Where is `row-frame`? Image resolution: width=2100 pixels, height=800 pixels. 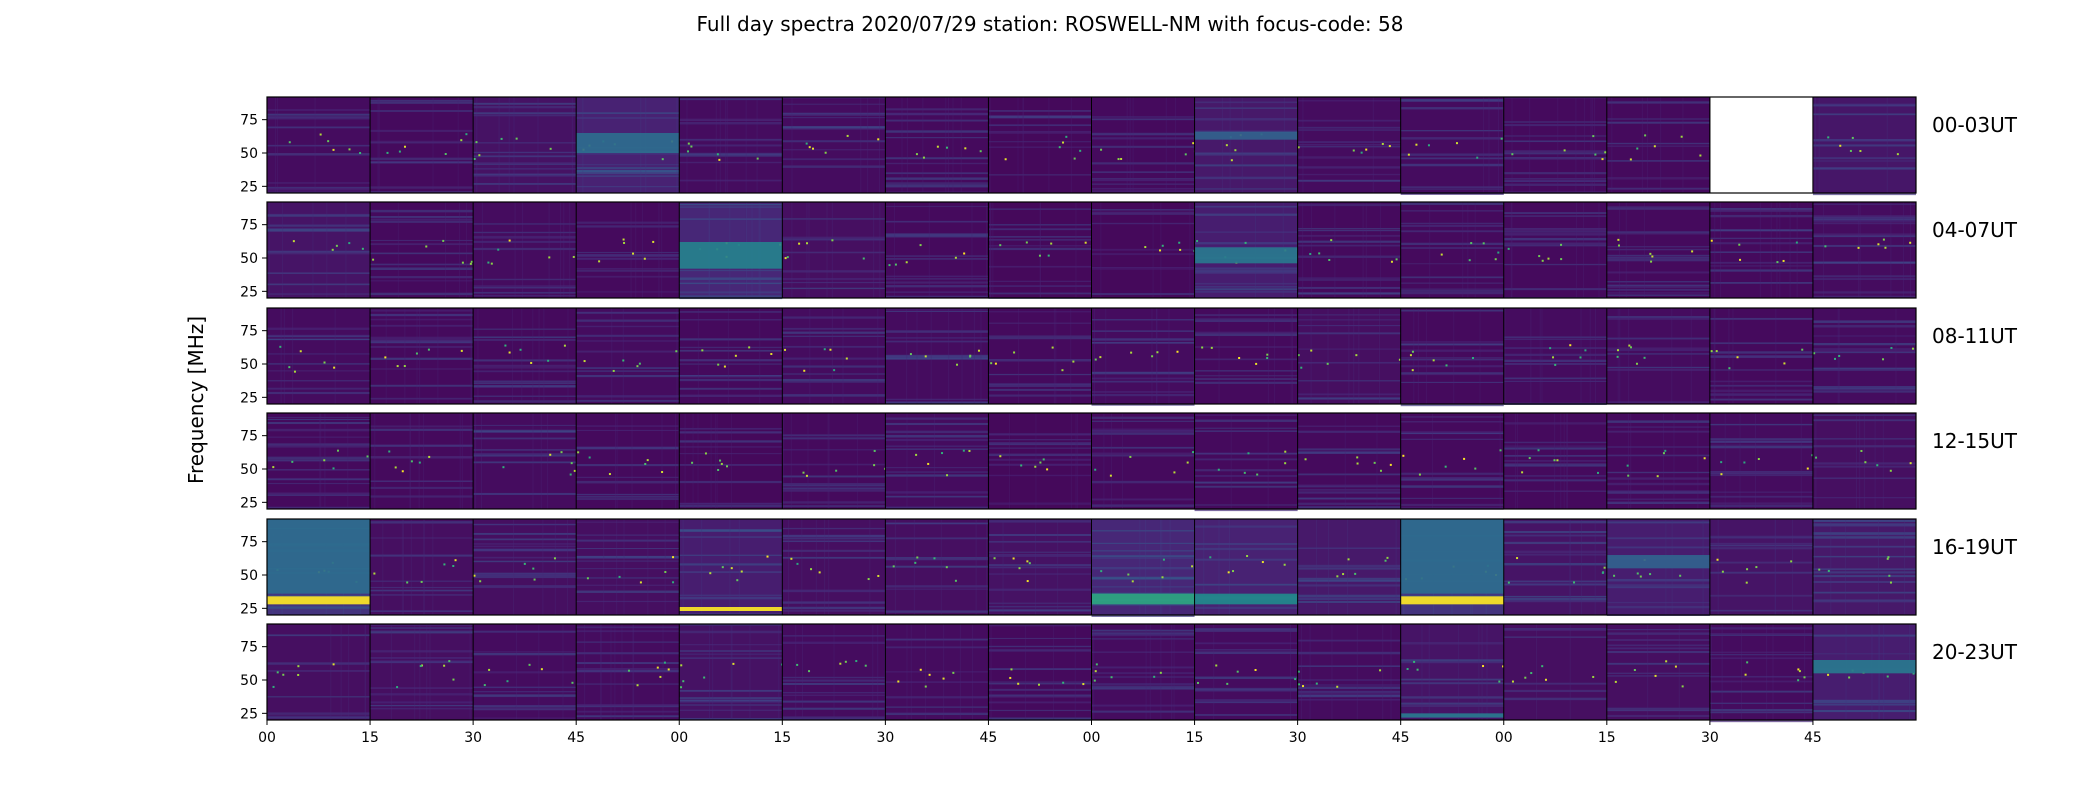 row-frame is located at coordinates (1091, 461).